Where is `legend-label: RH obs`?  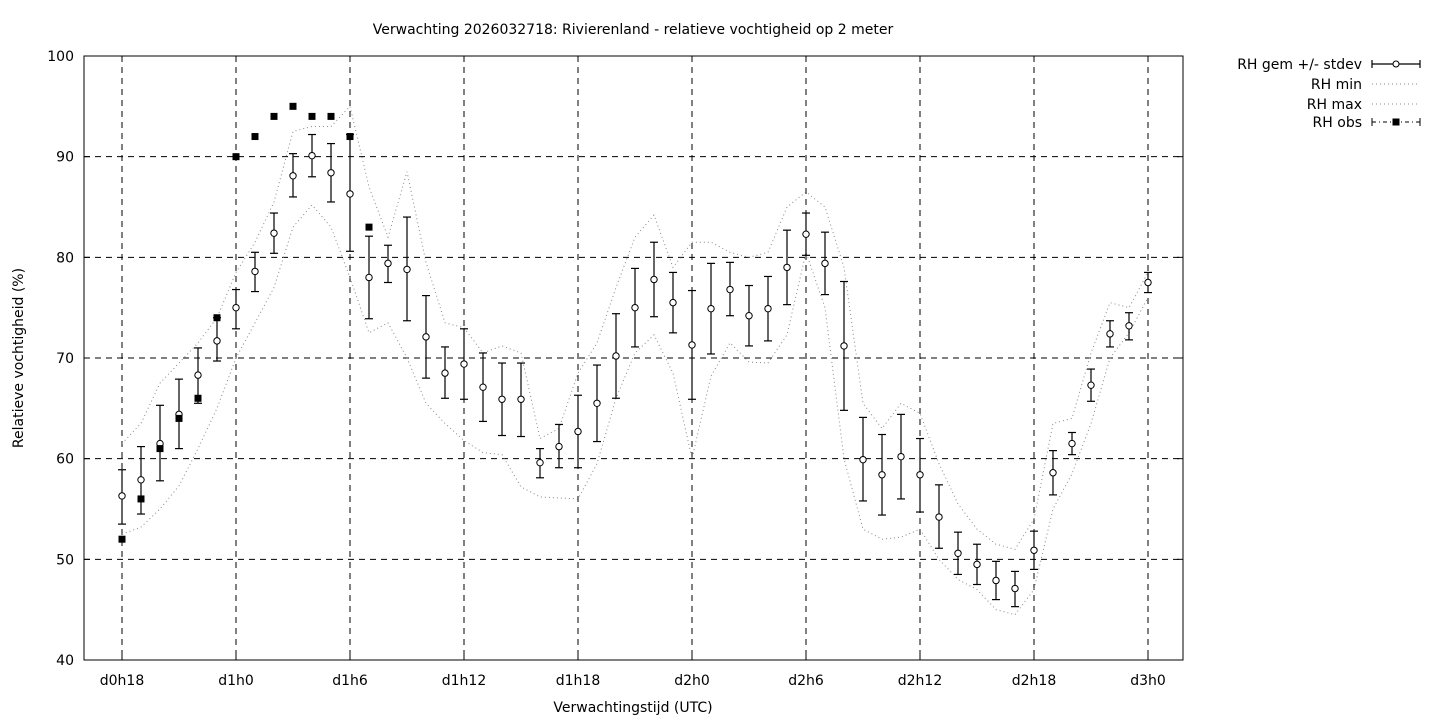
legend-label: RH obs is located at coordinates (1337, 123).